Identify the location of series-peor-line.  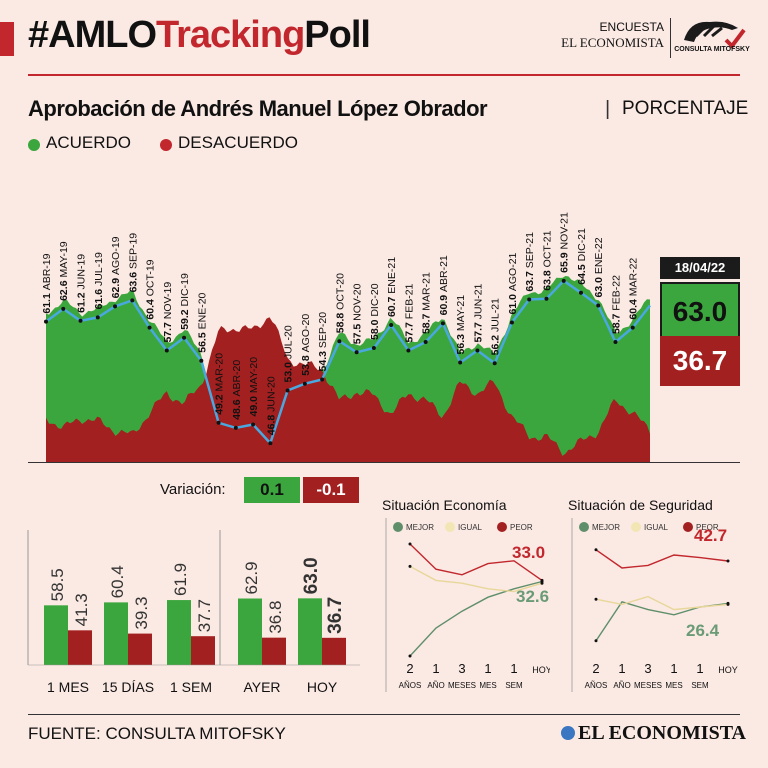
(662, 559).